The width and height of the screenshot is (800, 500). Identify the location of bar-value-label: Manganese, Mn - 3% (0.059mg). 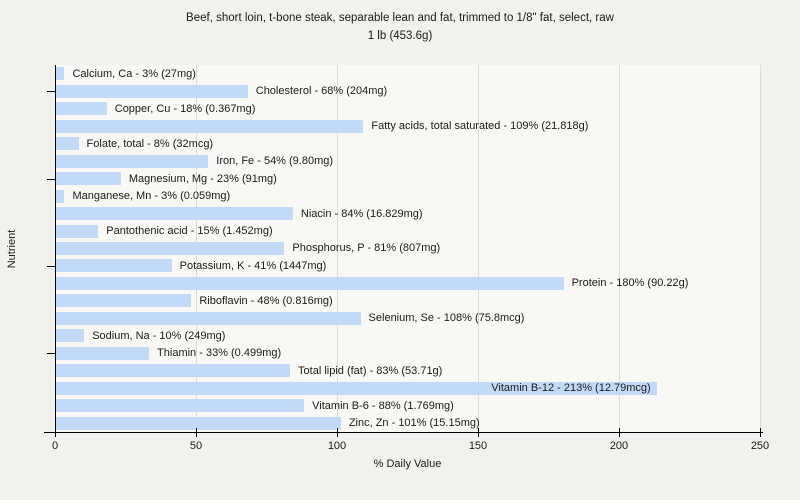
(151, 196).